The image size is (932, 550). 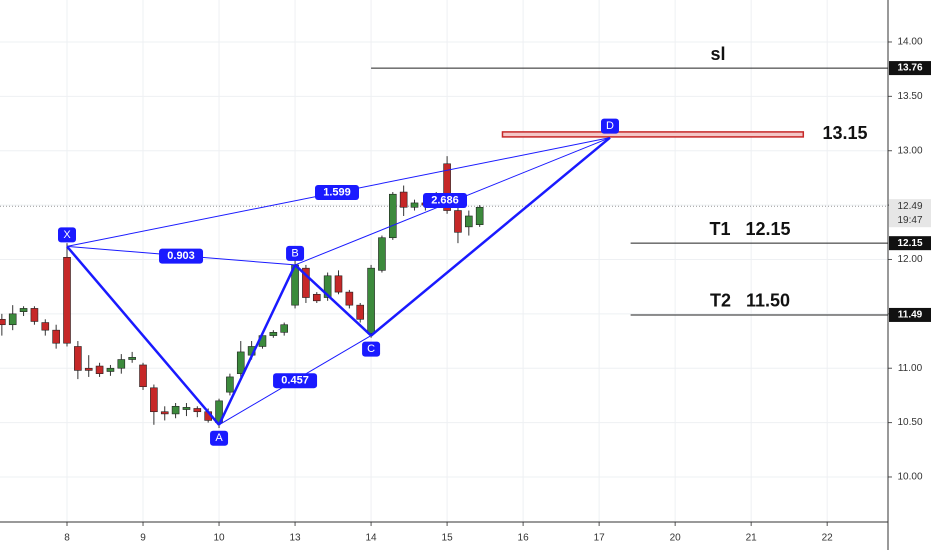 I want to click on x-tick-label: 16, so click(x=524, y=538).